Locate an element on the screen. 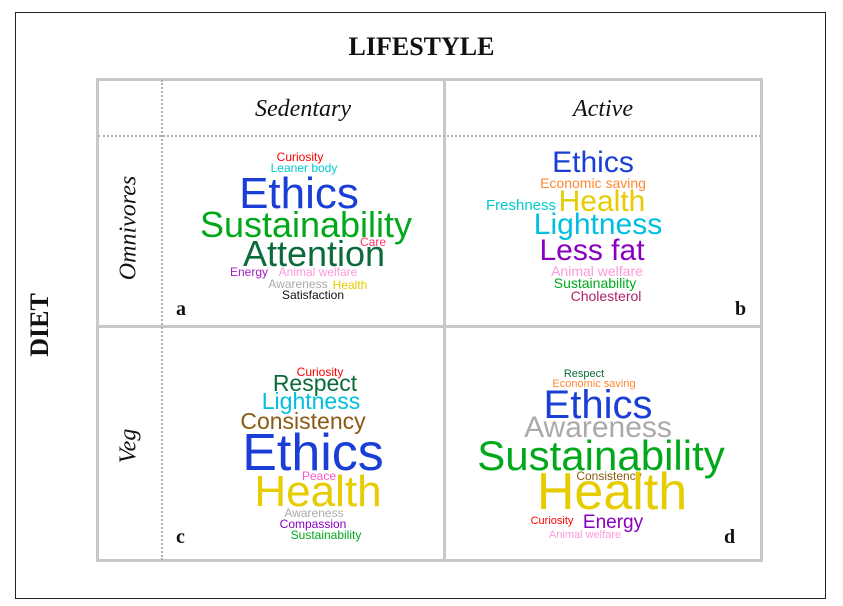 Image resolution: width=843 pixels, height=606 pixels. lifestyle-title: LIFESTYLE is located at coordinates (421, 46).